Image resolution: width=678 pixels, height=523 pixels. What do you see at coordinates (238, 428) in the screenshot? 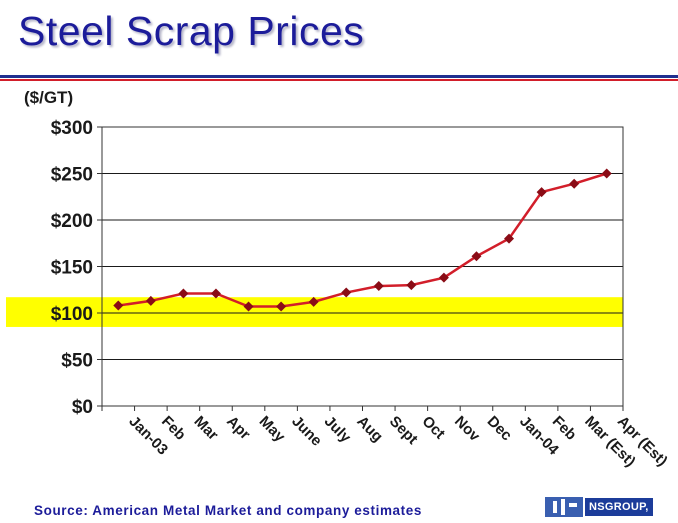
I see `x-tick-label: Apr` at bounding box center [238, 428].